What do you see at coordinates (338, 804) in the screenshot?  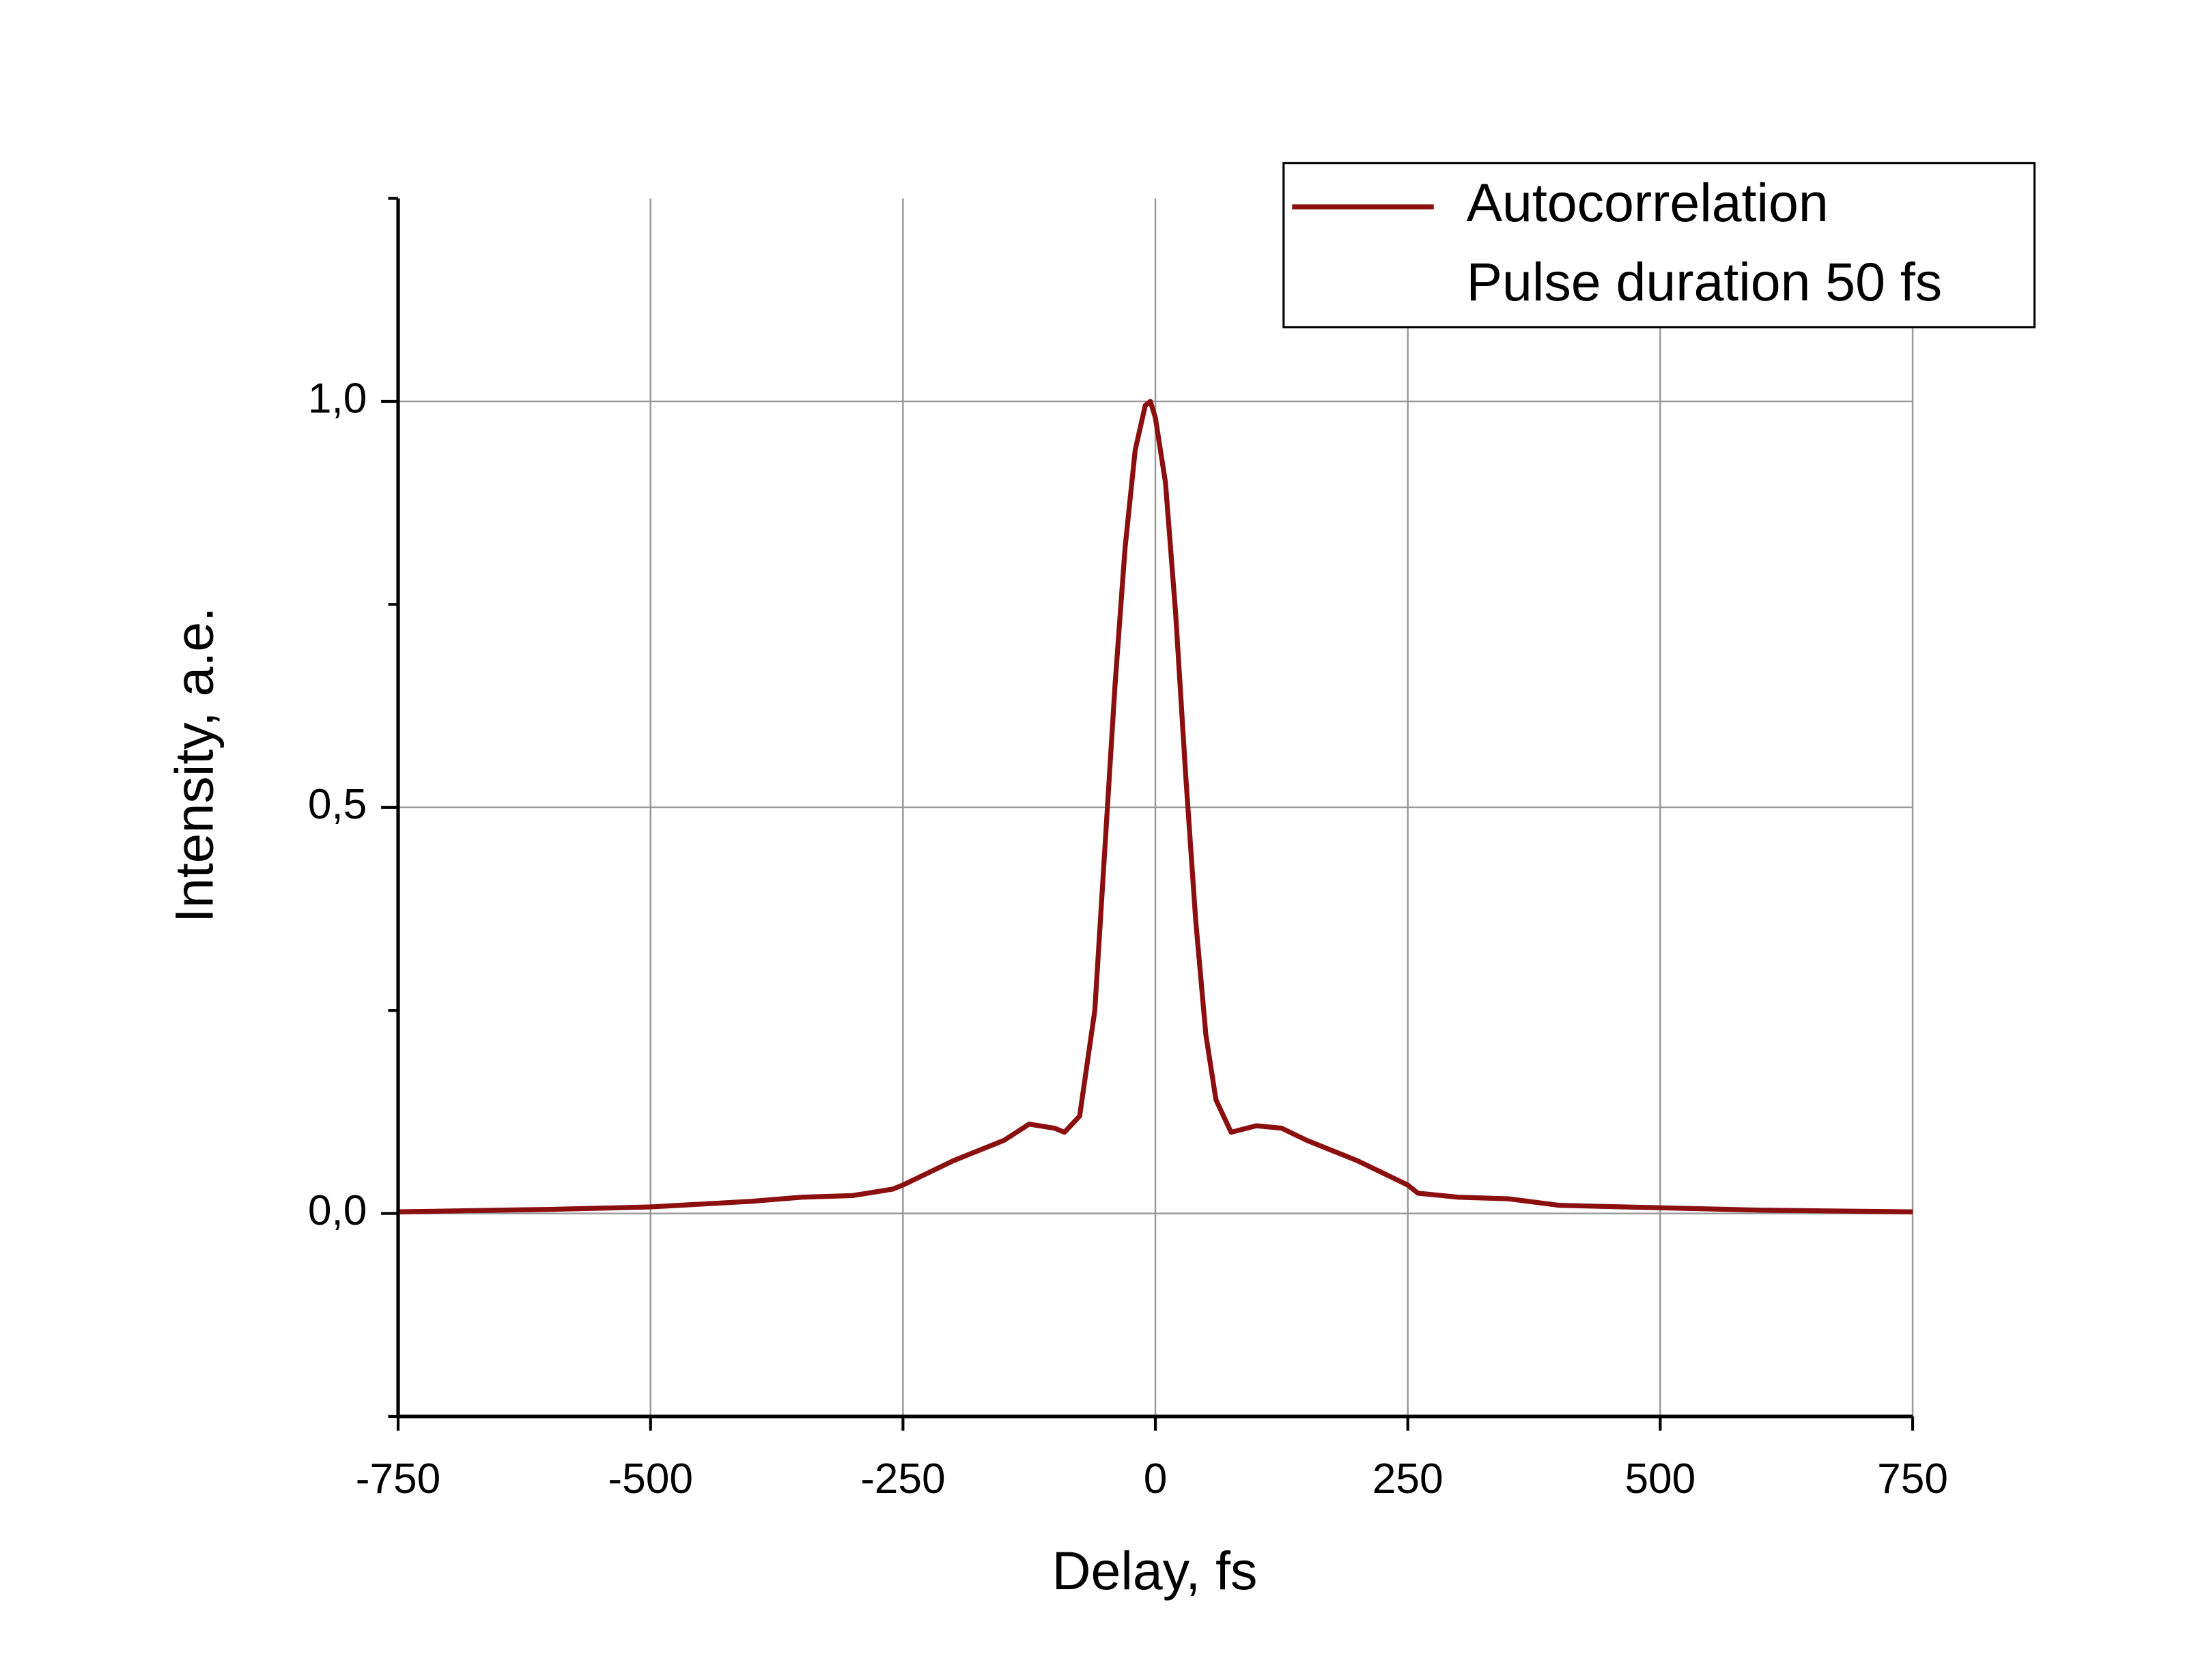 I see `y-tick-label: 0,5` at bounding box center [338, 804].